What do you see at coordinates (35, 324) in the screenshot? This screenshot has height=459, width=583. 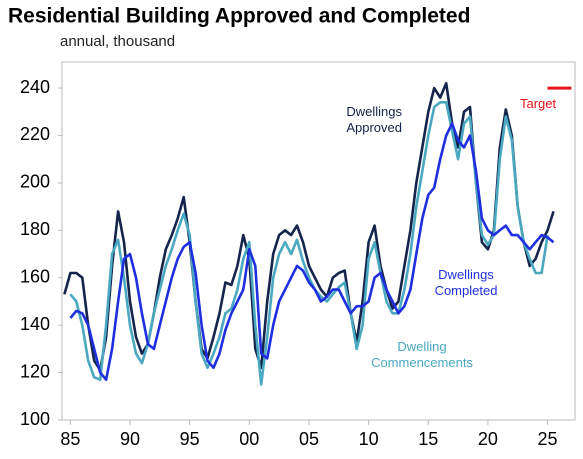 I see `y-tick-label: 140` at bounding box center [35, 324].